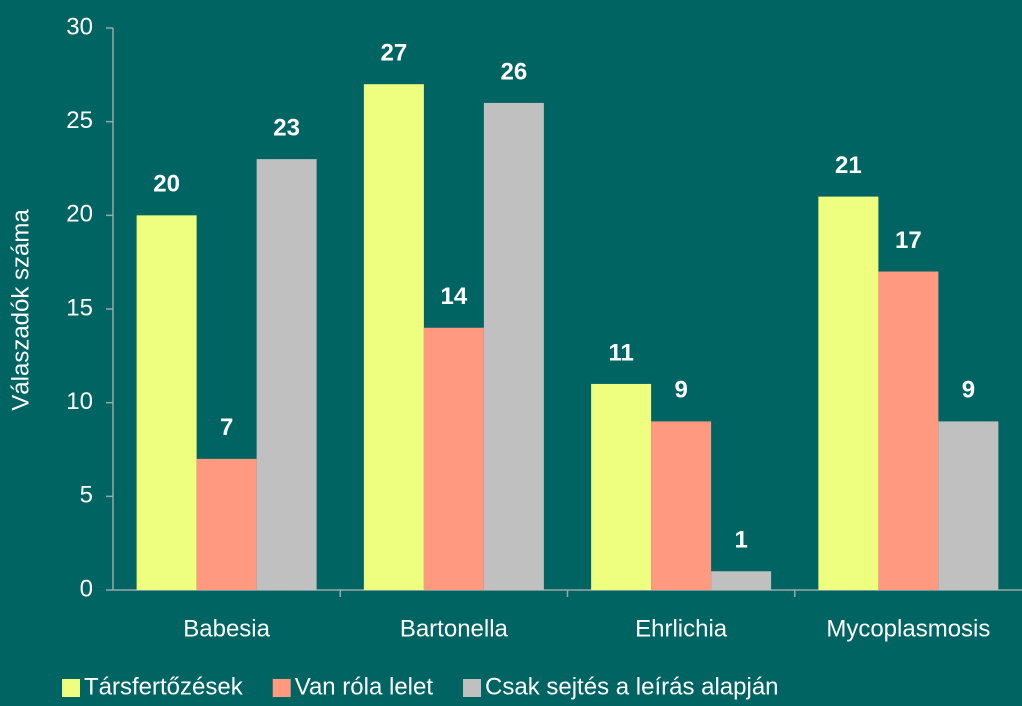 The height and width of the screenshot is (706, 1022). I want to click on y-tick-label: 0, so click(86, 588).